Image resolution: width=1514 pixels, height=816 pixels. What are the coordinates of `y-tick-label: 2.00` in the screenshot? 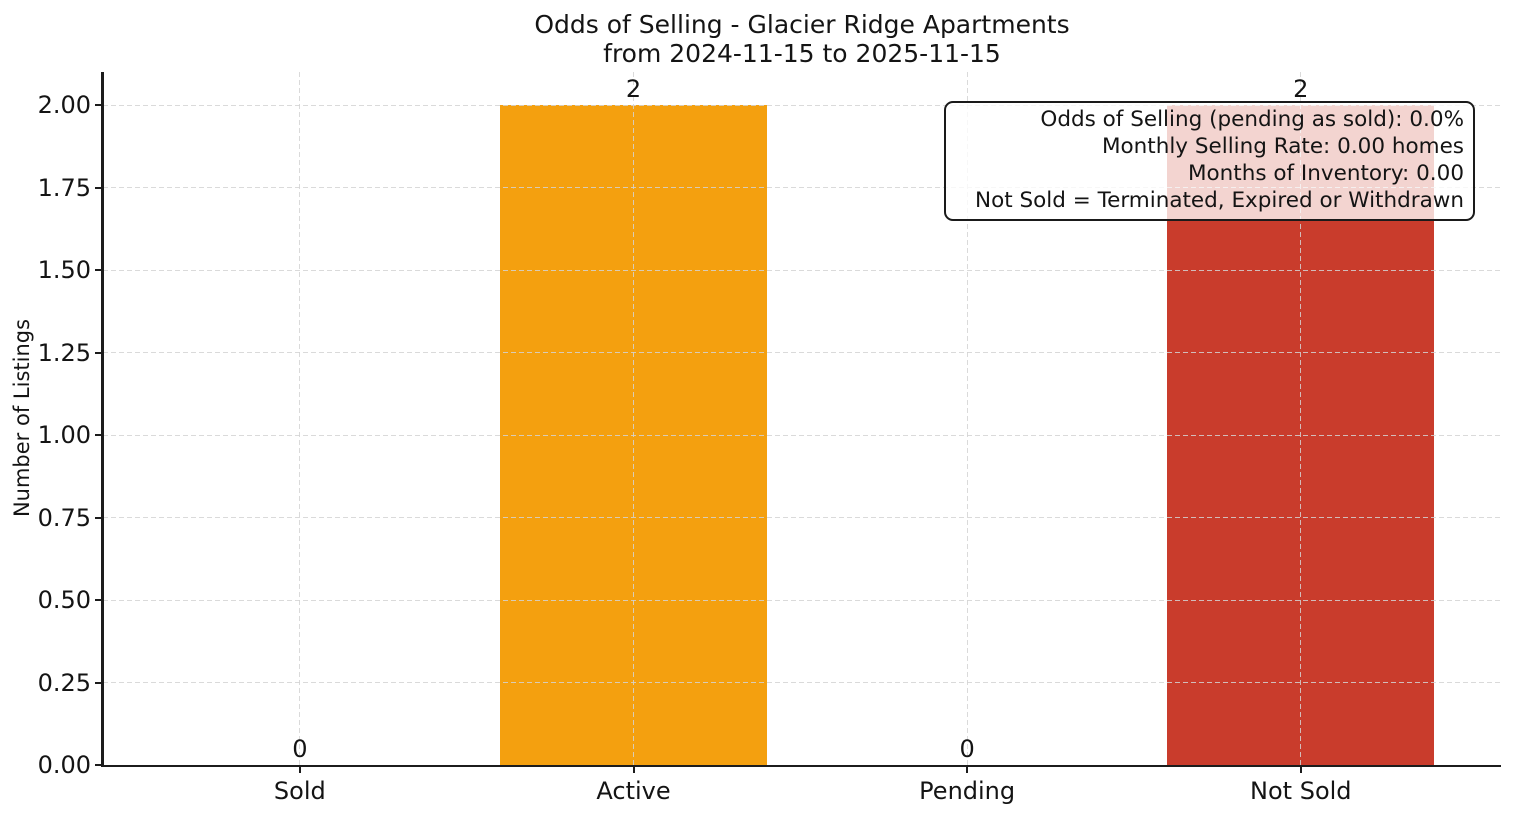 It's located at (64, 105).